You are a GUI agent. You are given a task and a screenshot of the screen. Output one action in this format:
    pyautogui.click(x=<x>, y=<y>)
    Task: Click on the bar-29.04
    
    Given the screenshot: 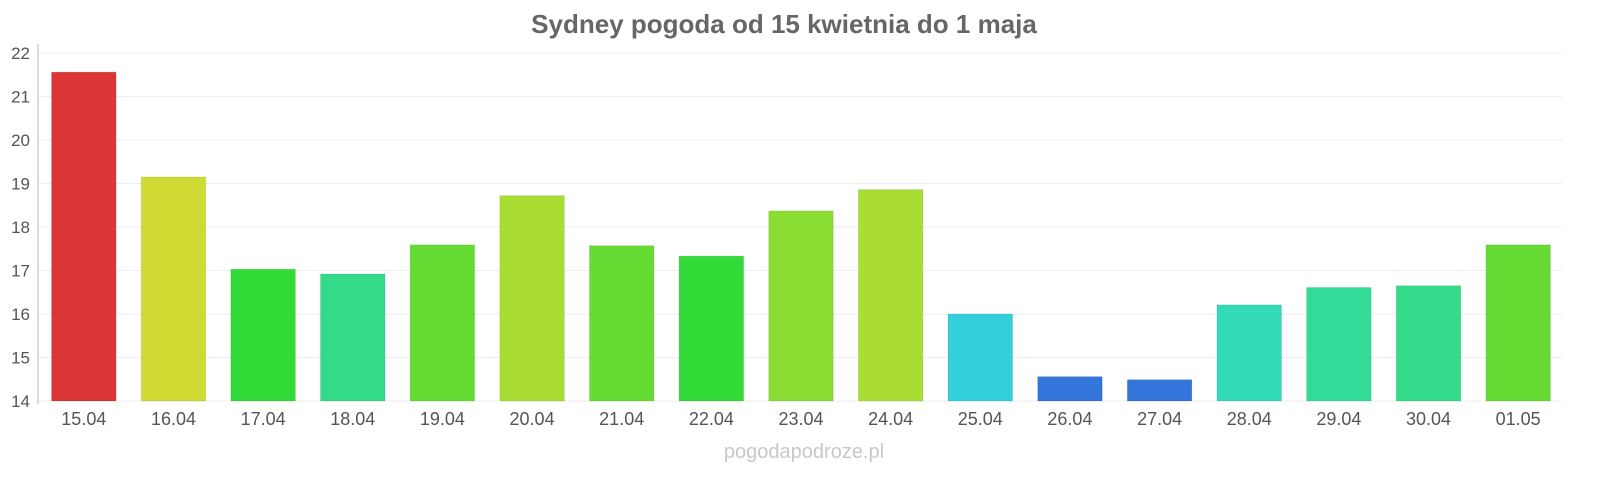 What is the action you would take?
    pyautogui.click(x=1339, y=344)
    